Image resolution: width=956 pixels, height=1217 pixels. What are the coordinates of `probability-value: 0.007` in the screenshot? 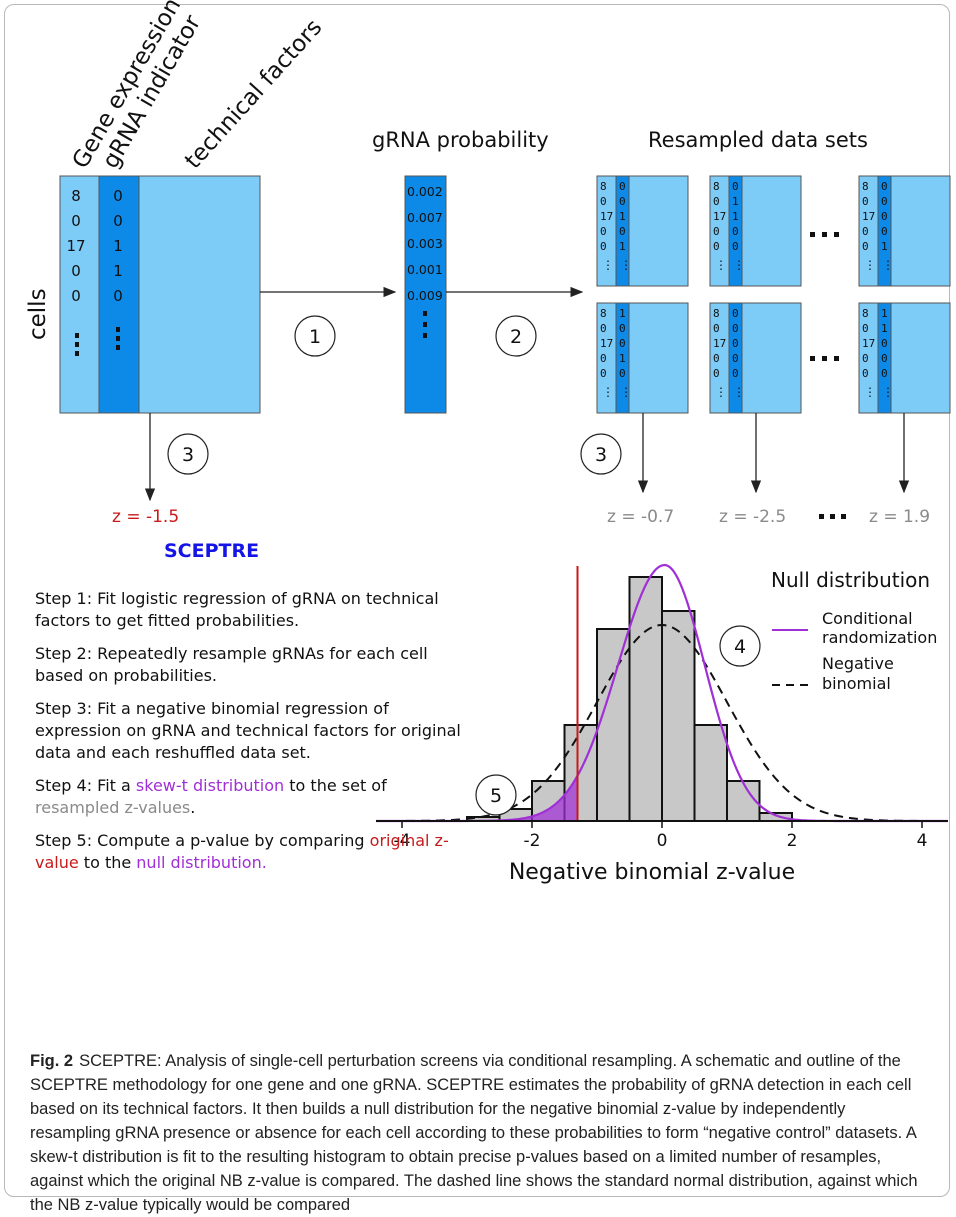 It's located at (425, 217).